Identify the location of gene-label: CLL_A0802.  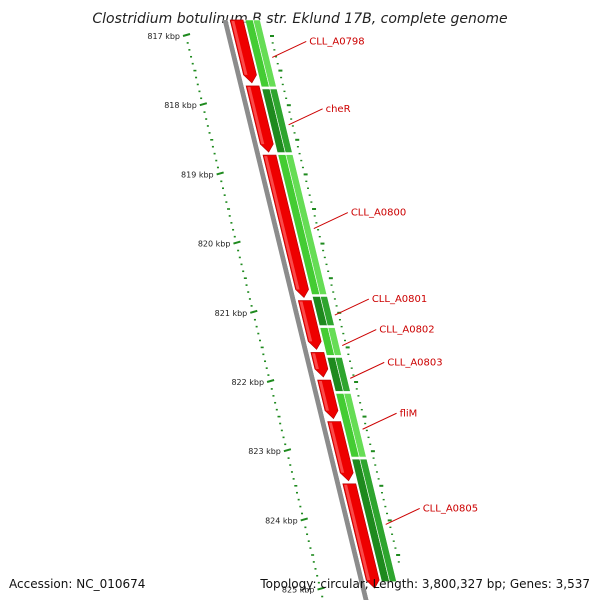
(406, 330).